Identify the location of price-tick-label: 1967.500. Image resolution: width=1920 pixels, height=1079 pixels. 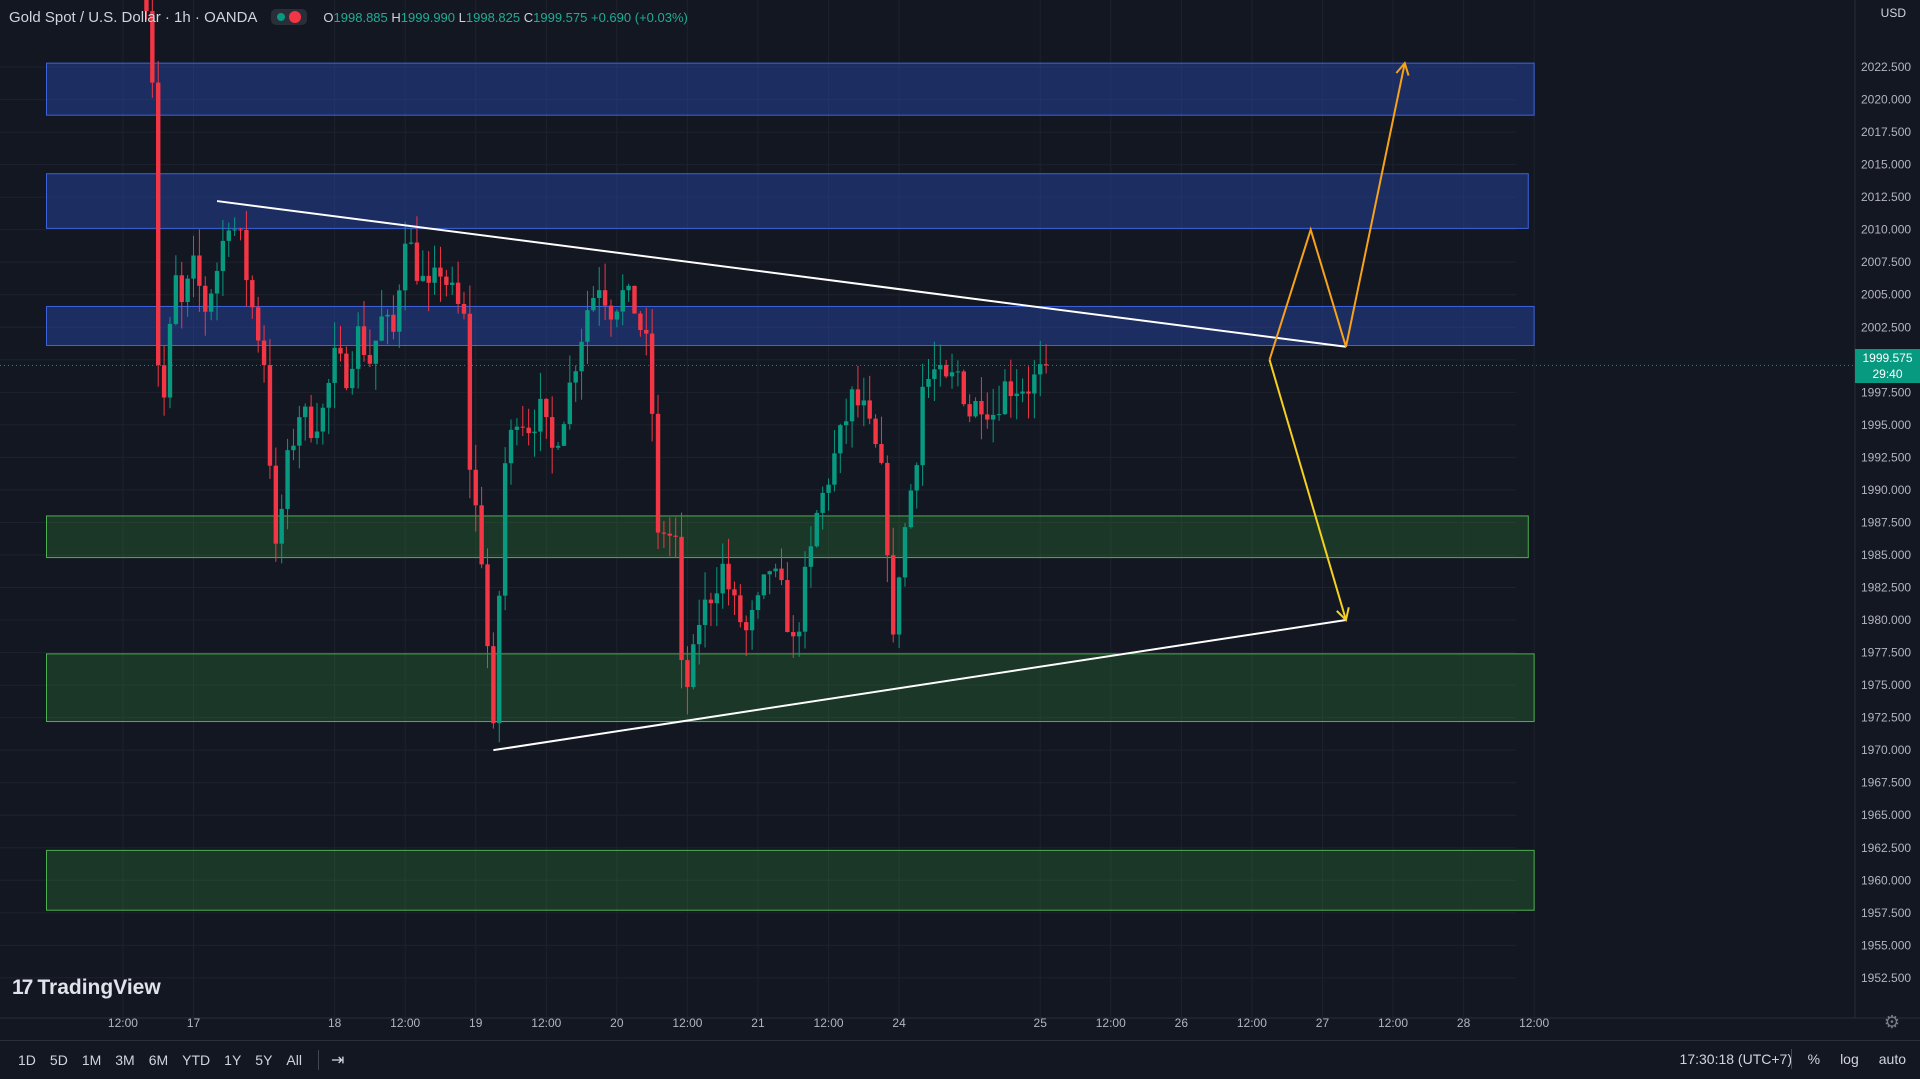
(1886, 783).